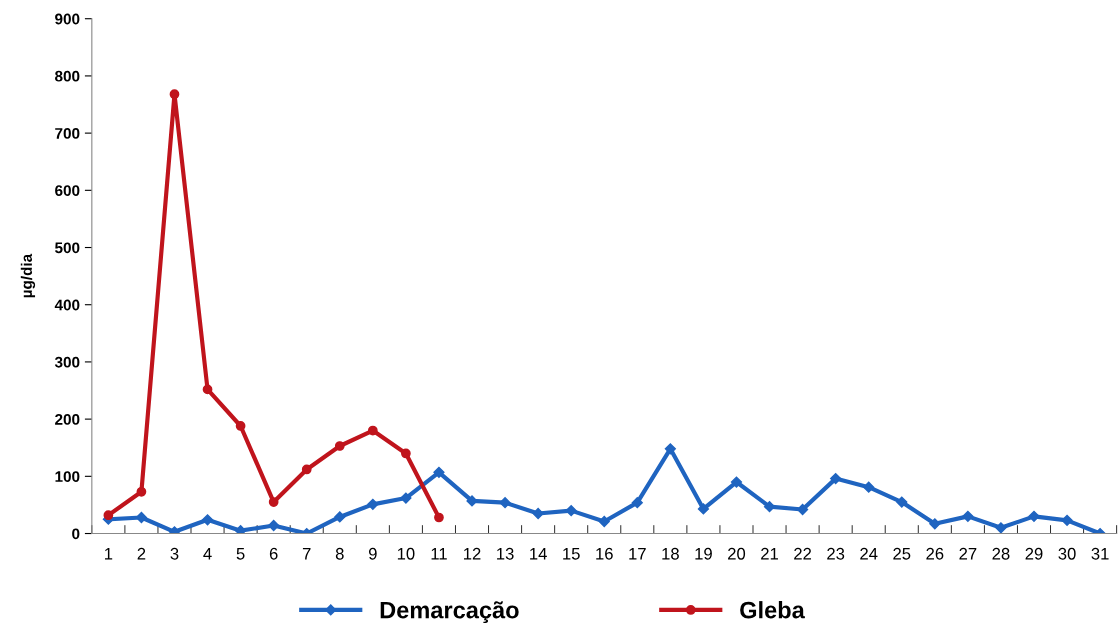  Describe the element at coordinates (670, 553) in the screenshot. I see `x-tick-label: 18` at that location.